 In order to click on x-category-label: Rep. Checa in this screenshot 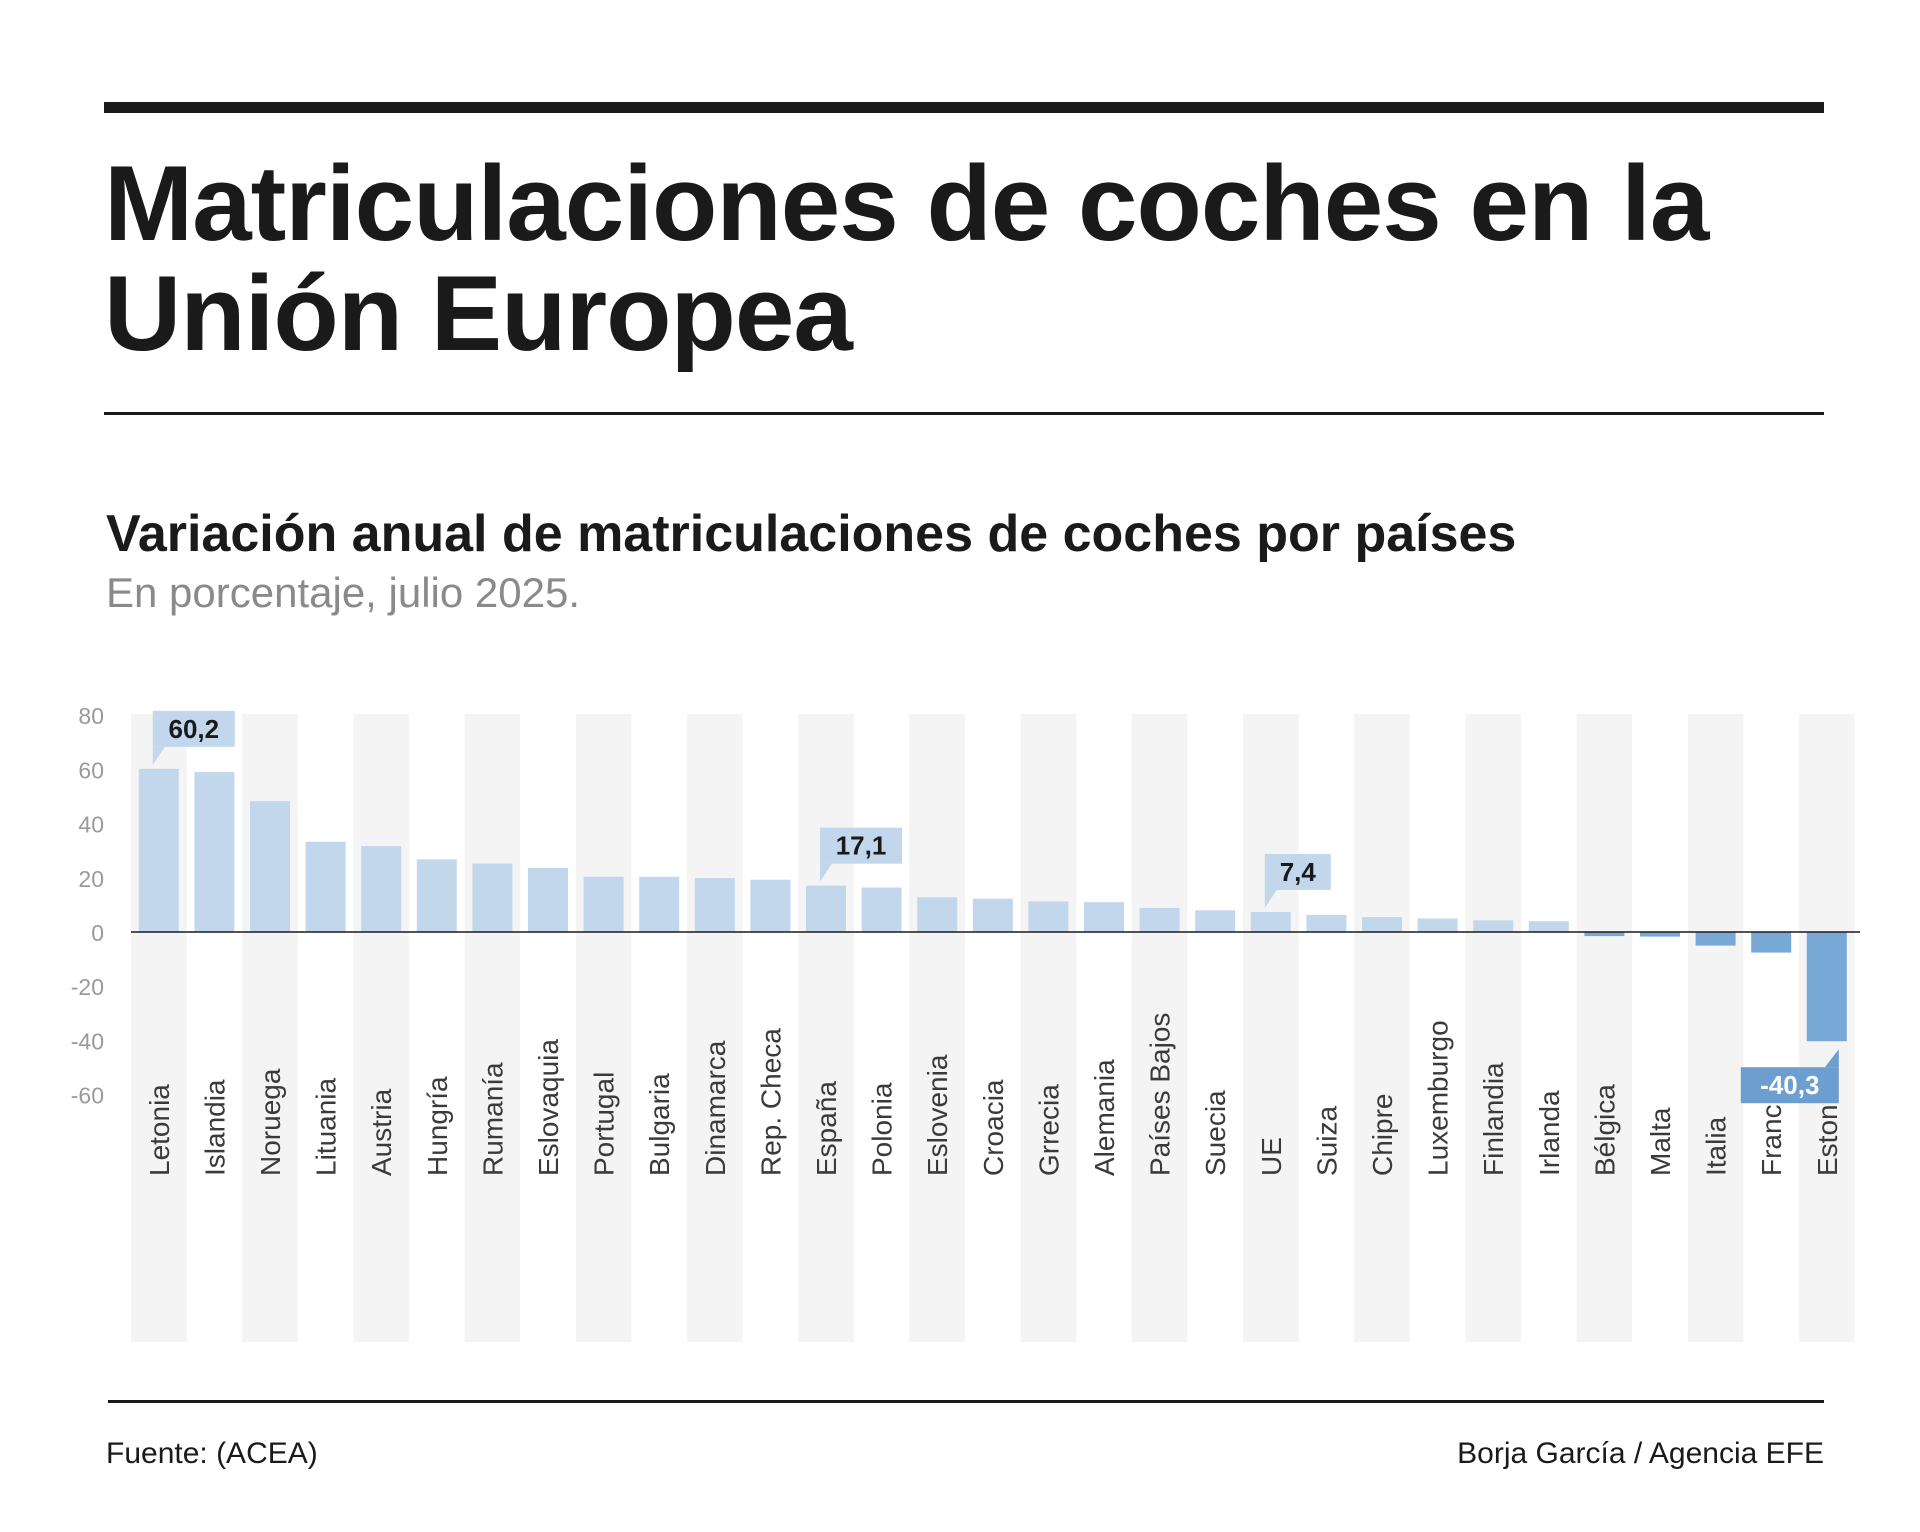, I will do `click(770, 1102)`.